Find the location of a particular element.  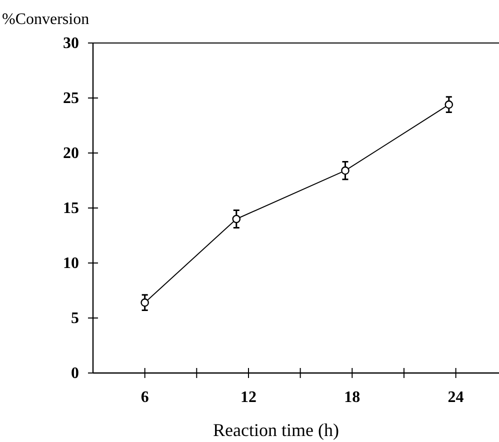

y-tick-label: 0 is located at coordinates (75, 373).